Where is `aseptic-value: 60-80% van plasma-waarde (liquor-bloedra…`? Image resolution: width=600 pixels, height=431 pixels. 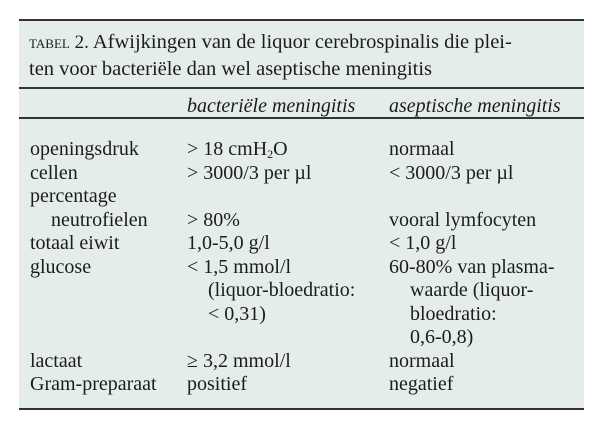 aseptic-value: 60-80% van plasma-waarde (liquor-bloedra… is located at coordinates (472, 302).